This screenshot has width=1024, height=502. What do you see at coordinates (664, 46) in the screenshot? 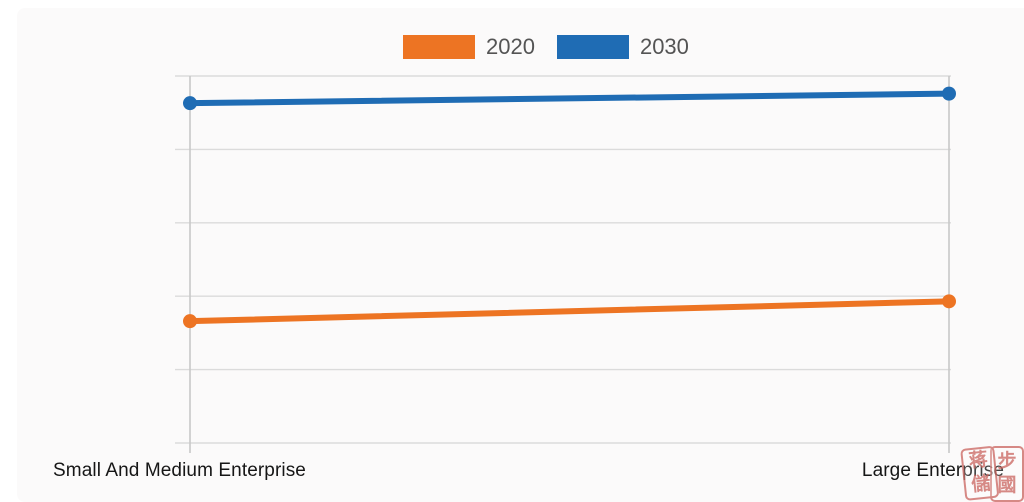
I see `legend-label-2030: 2030` at bounding box center [664, 46].